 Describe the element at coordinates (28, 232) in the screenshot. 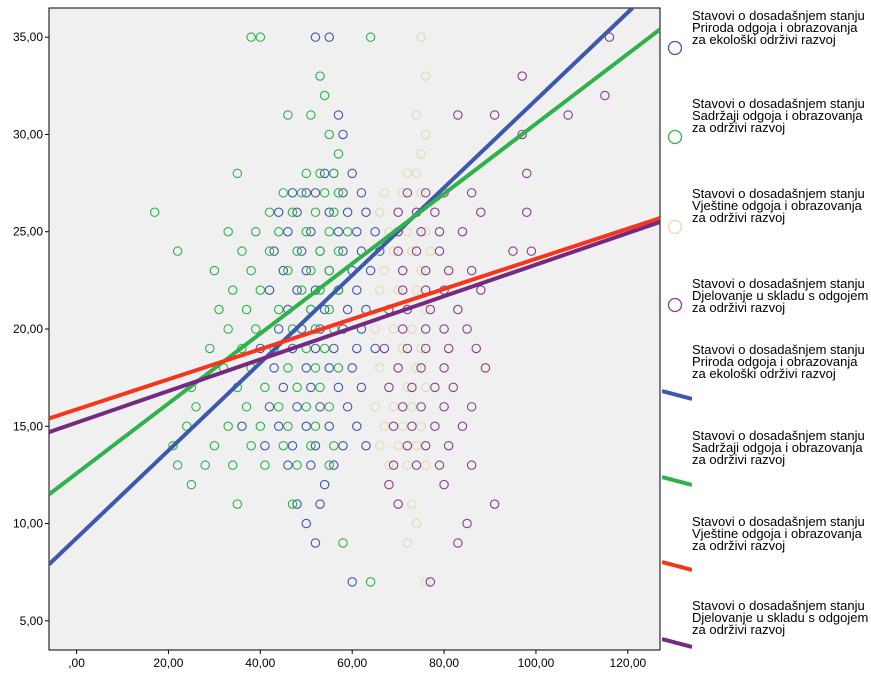

I see `y-tick-label: 25,00` at that location.